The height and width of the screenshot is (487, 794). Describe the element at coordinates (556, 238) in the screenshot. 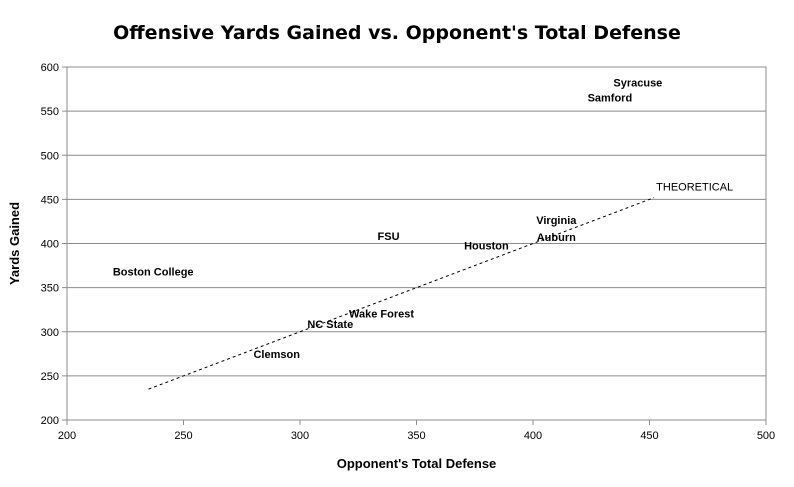

I see `data-point-auburn: Auburn` at that location.